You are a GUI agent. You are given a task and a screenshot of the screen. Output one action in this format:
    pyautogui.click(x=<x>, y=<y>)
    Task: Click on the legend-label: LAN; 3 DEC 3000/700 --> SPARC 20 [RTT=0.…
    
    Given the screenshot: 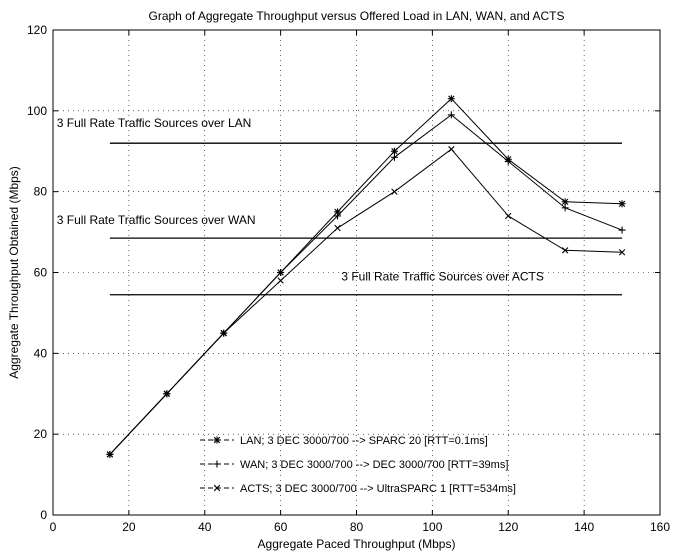 What is the action you would take?
    pyautogui.click(x=364, y=441)
    